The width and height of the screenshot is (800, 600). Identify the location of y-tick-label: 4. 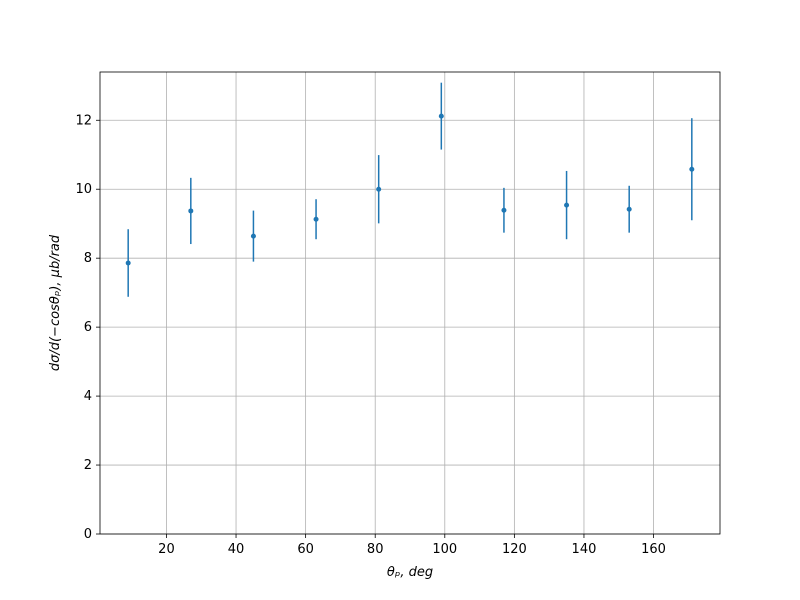
(88, 396).